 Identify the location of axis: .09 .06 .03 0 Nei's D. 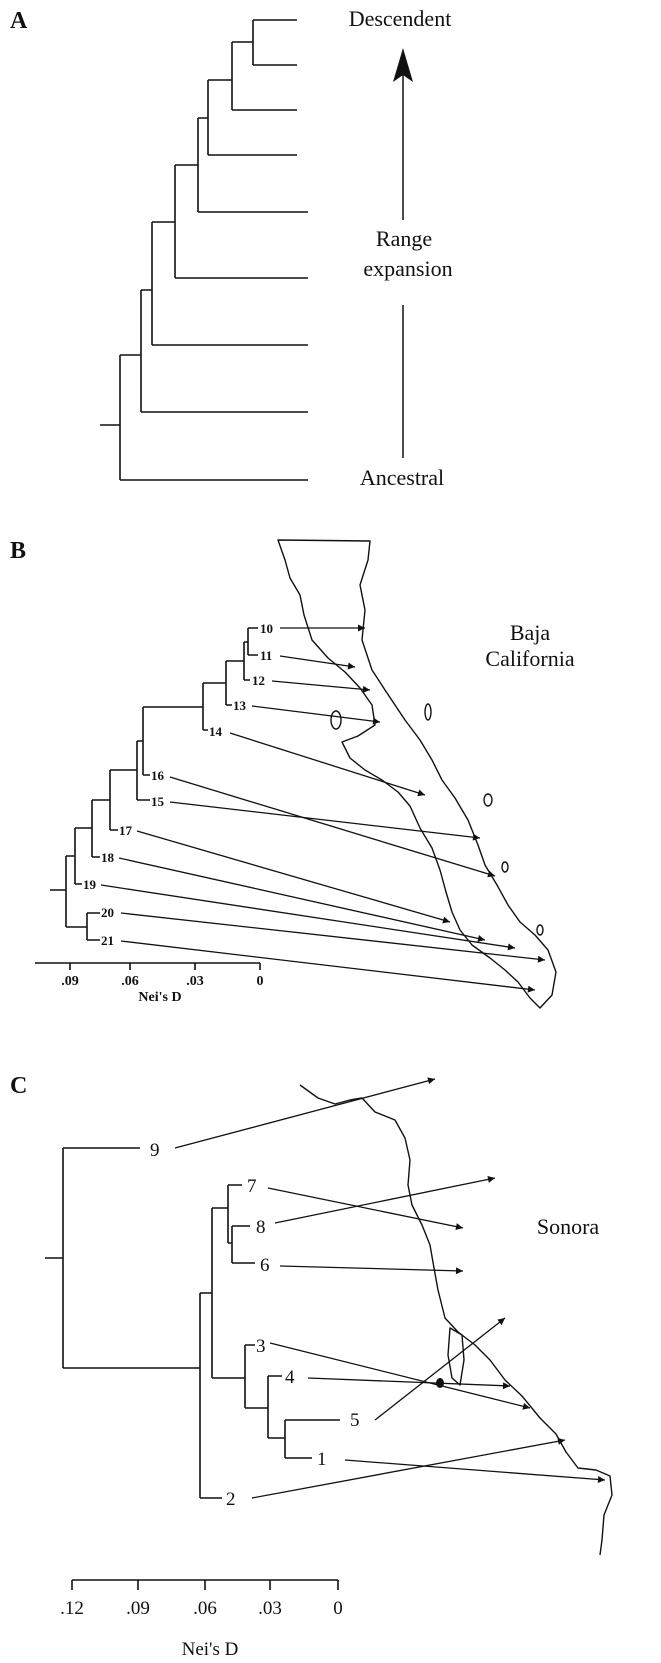
(149, 983).